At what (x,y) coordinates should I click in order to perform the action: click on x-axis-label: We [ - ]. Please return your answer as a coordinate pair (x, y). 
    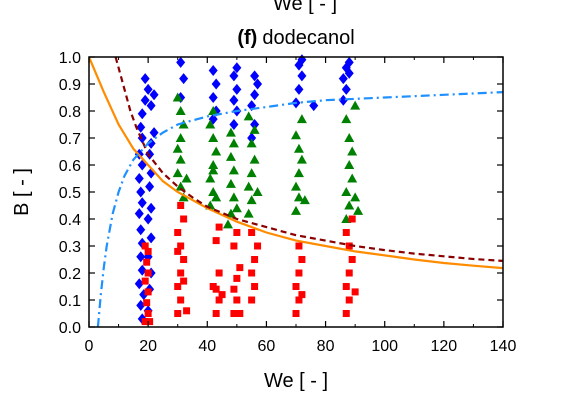
    Looking at the image, I should click on (296, 381).